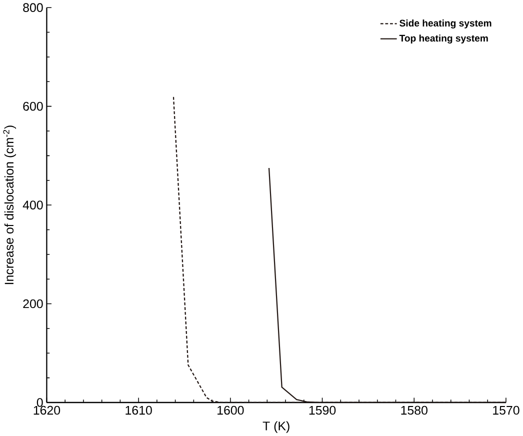  Describe the element at coordinates (33, 7) in the screenshot. I see `y-tick-label: 800` at that location.